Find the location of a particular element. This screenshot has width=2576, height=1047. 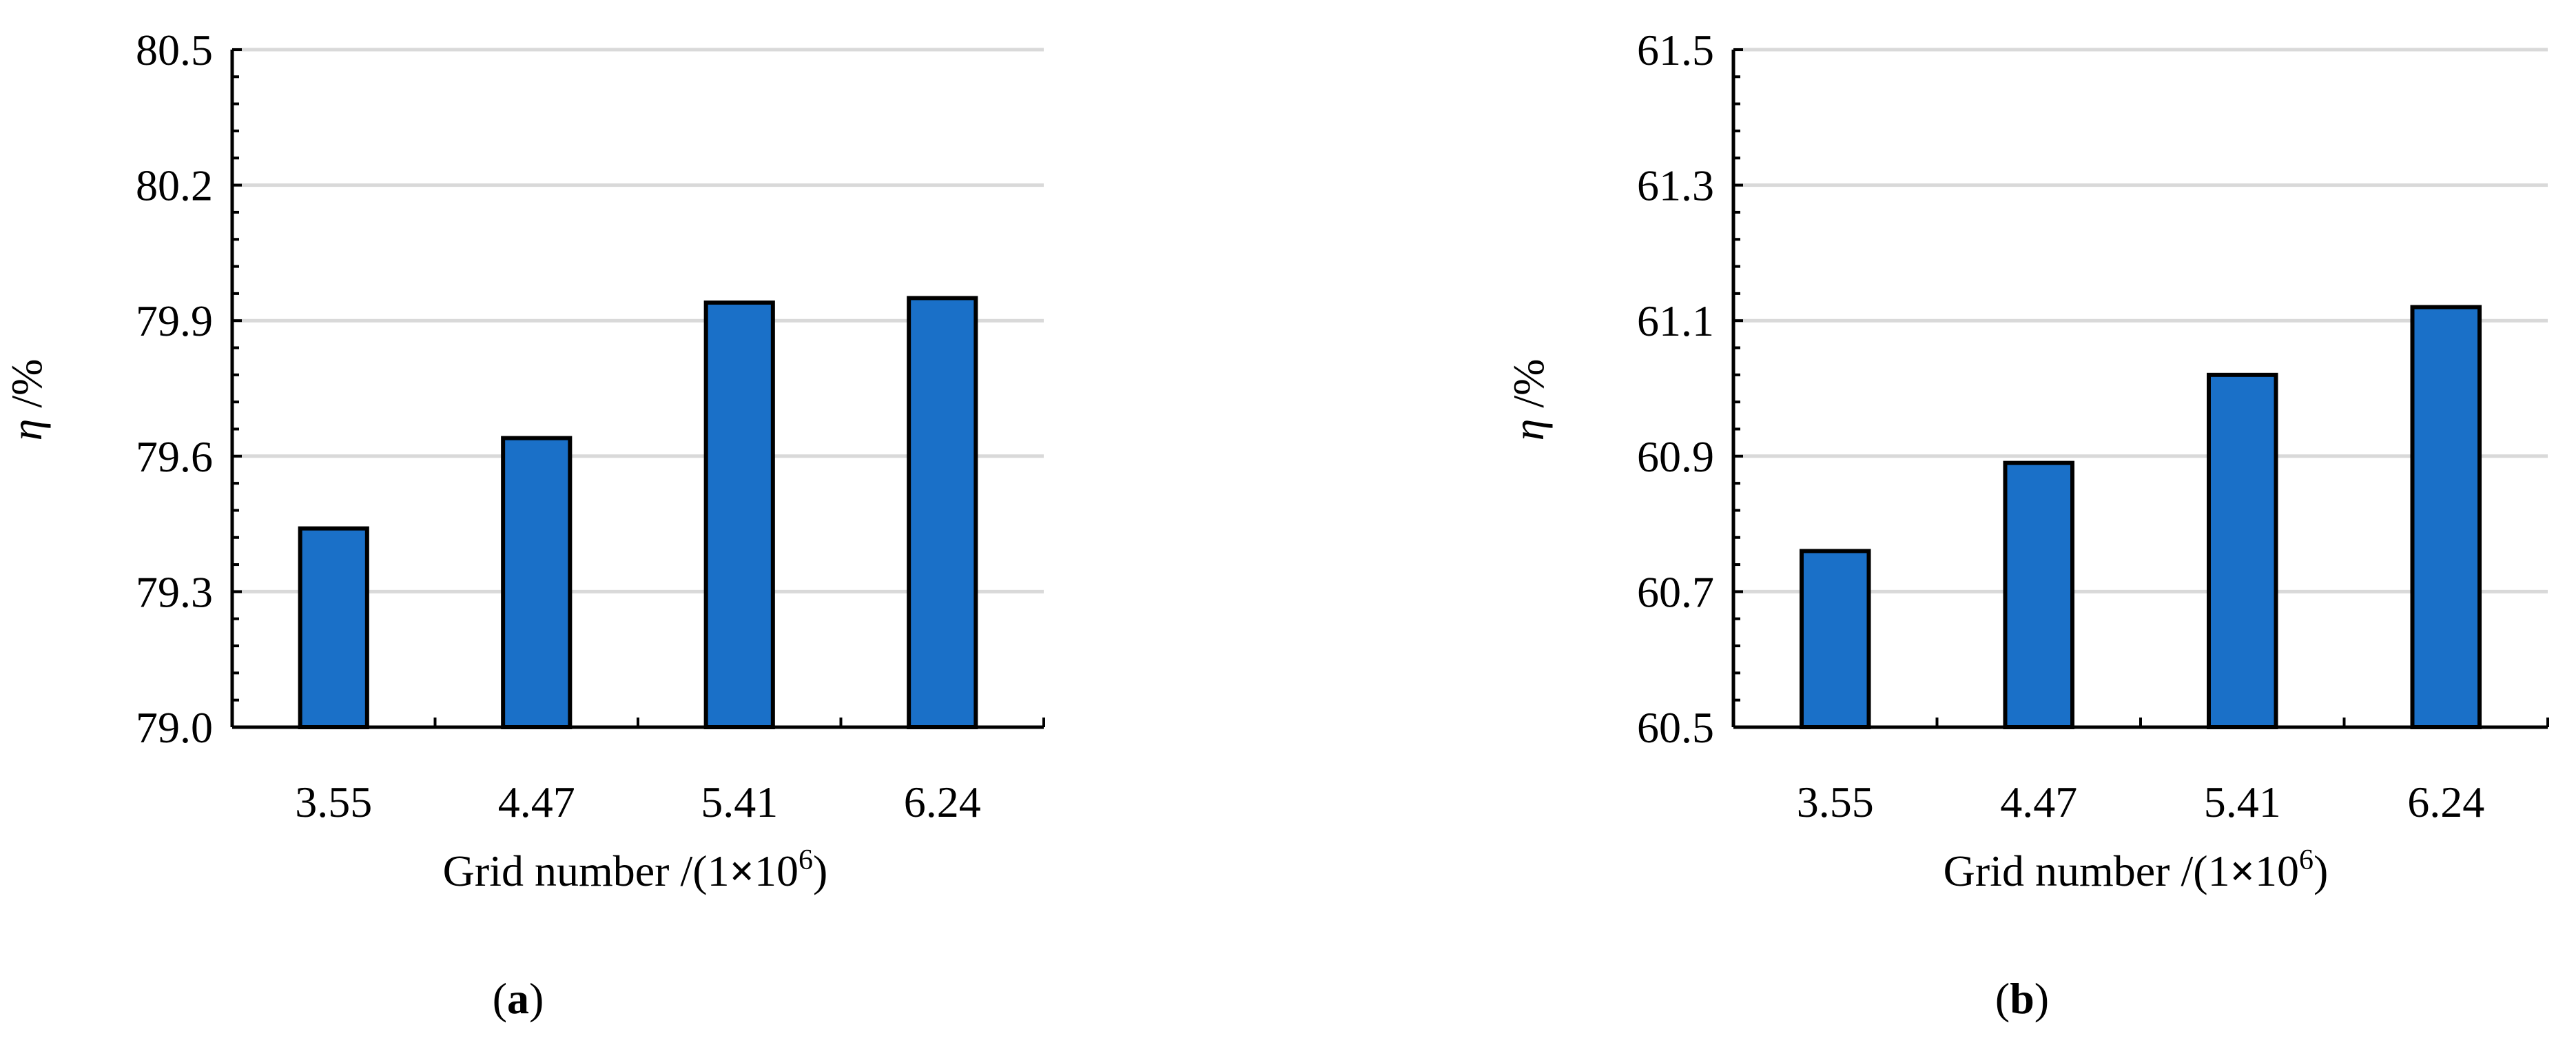

panel-label-b: (b) is located at coordinates (2022, 998).